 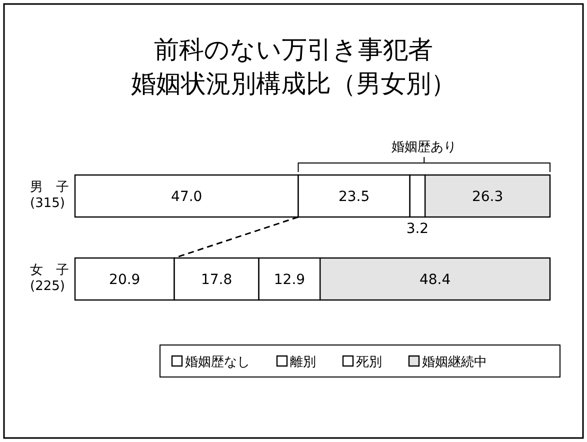 What do you see at coordinates (217, 362) in the screenshot?
I see `legend-label: 婚姻歴なし` at bounding box center [217, 362].